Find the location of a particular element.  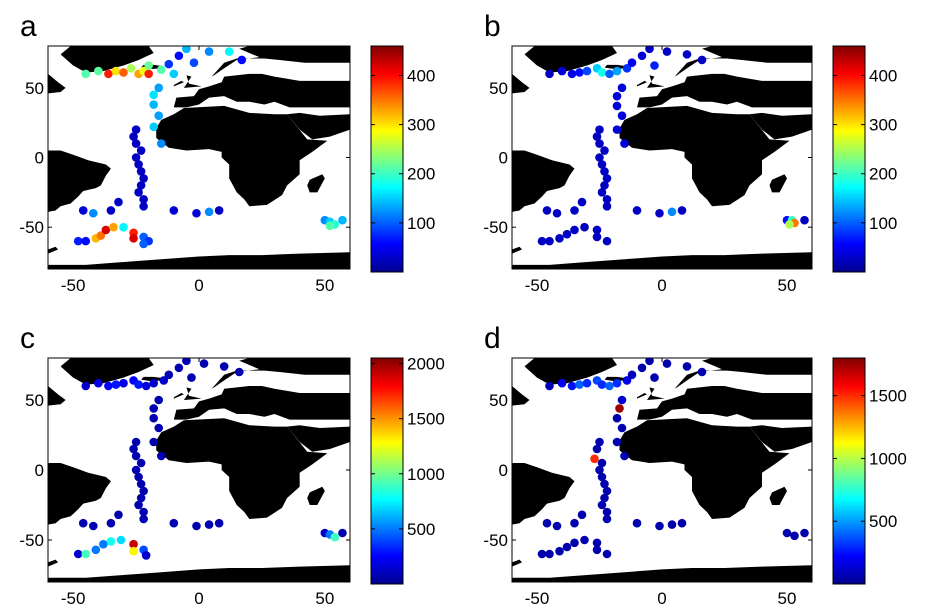

y-tick-label: -50 is located at coordinates (31, 540).